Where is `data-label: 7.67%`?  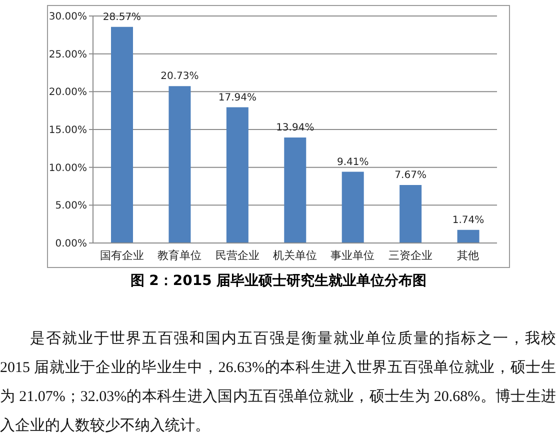
data-label: 7.67% is located at coordinates (410, 175).